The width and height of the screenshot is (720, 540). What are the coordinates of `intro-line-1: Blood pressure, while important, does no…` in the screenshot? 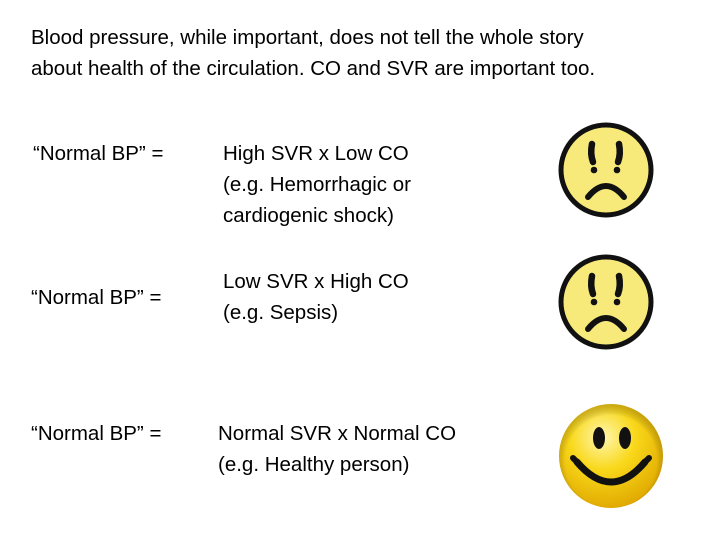 It's located at (307, 37).